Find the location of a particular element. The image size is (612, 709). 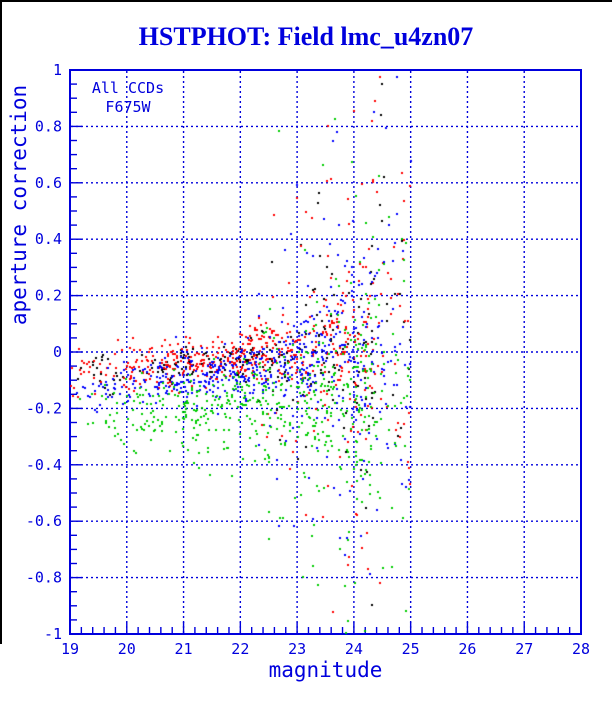

legend: All CCDs F675W is located at coordinates (128, 98).